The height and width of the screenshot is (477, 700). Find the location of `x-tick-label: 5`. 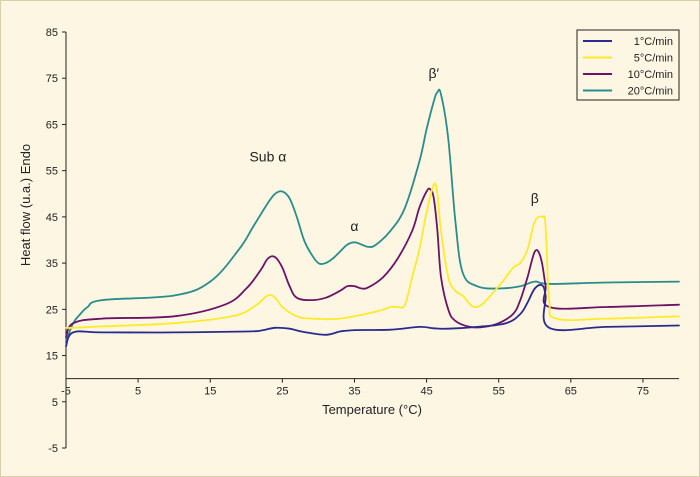

x-tick-label: 5 is located at coordinates (138, 392).